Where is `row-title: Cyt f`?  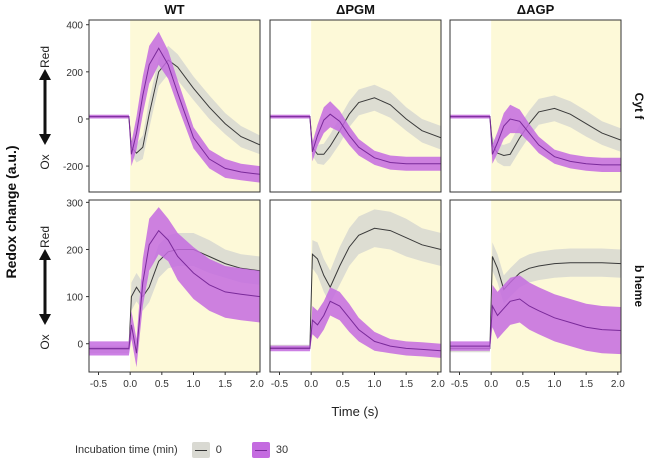
row-title: Cyt f is located at coordinates (639, 107).